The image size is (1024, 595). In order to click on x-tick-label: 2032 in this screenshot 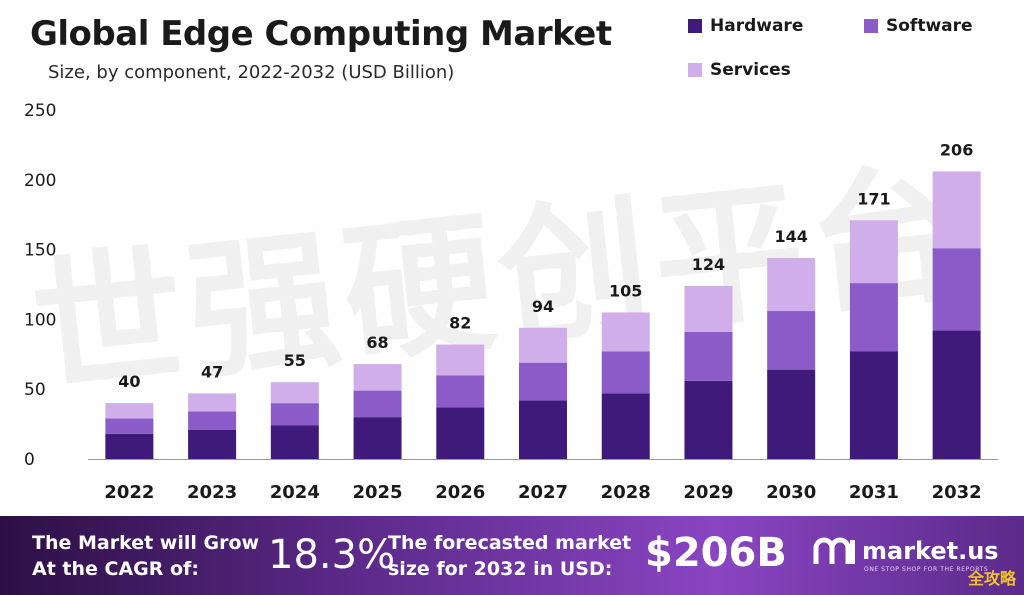, I will do `click(957, 492)`.